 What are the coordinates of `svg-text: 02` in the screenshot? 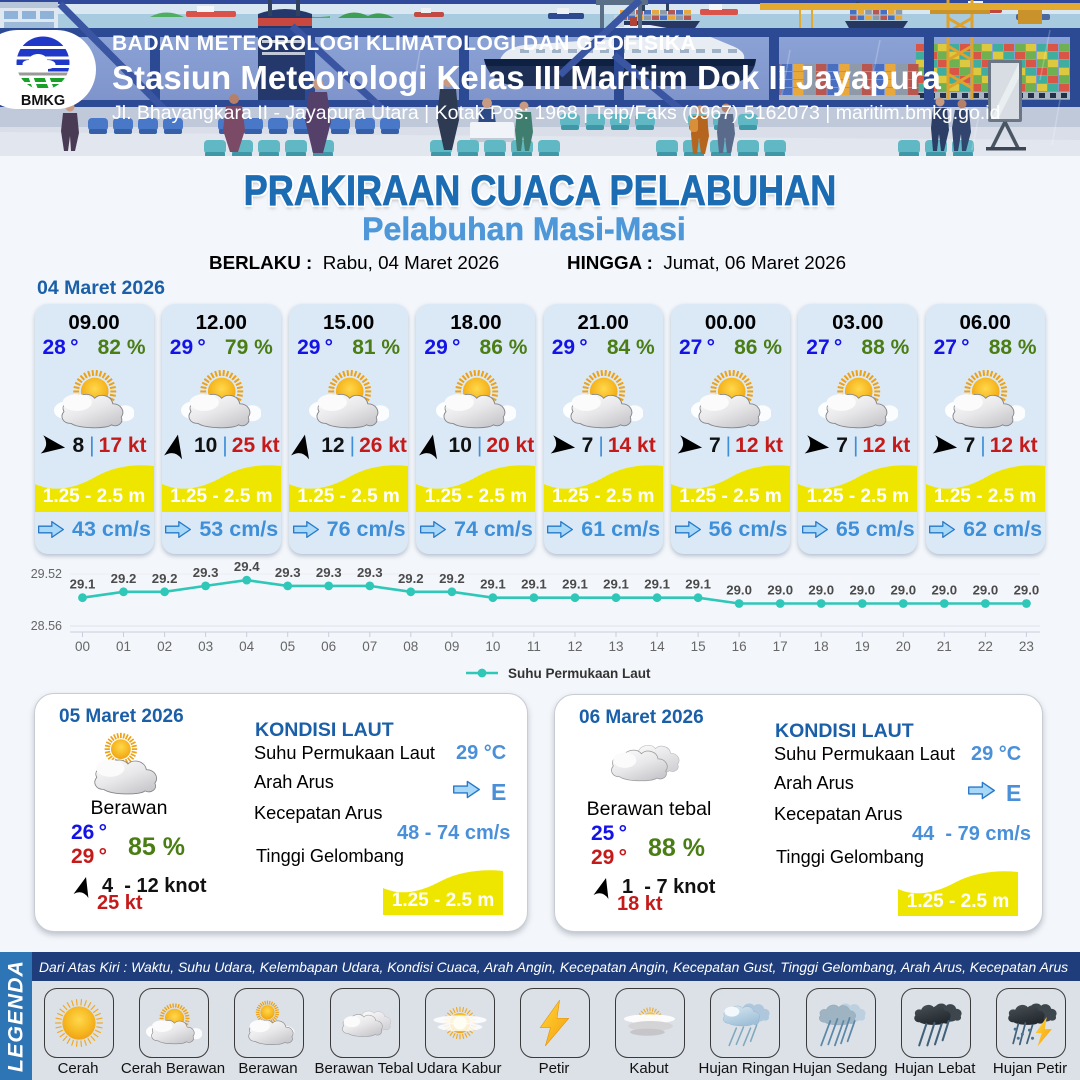 It's located at (164, 646).